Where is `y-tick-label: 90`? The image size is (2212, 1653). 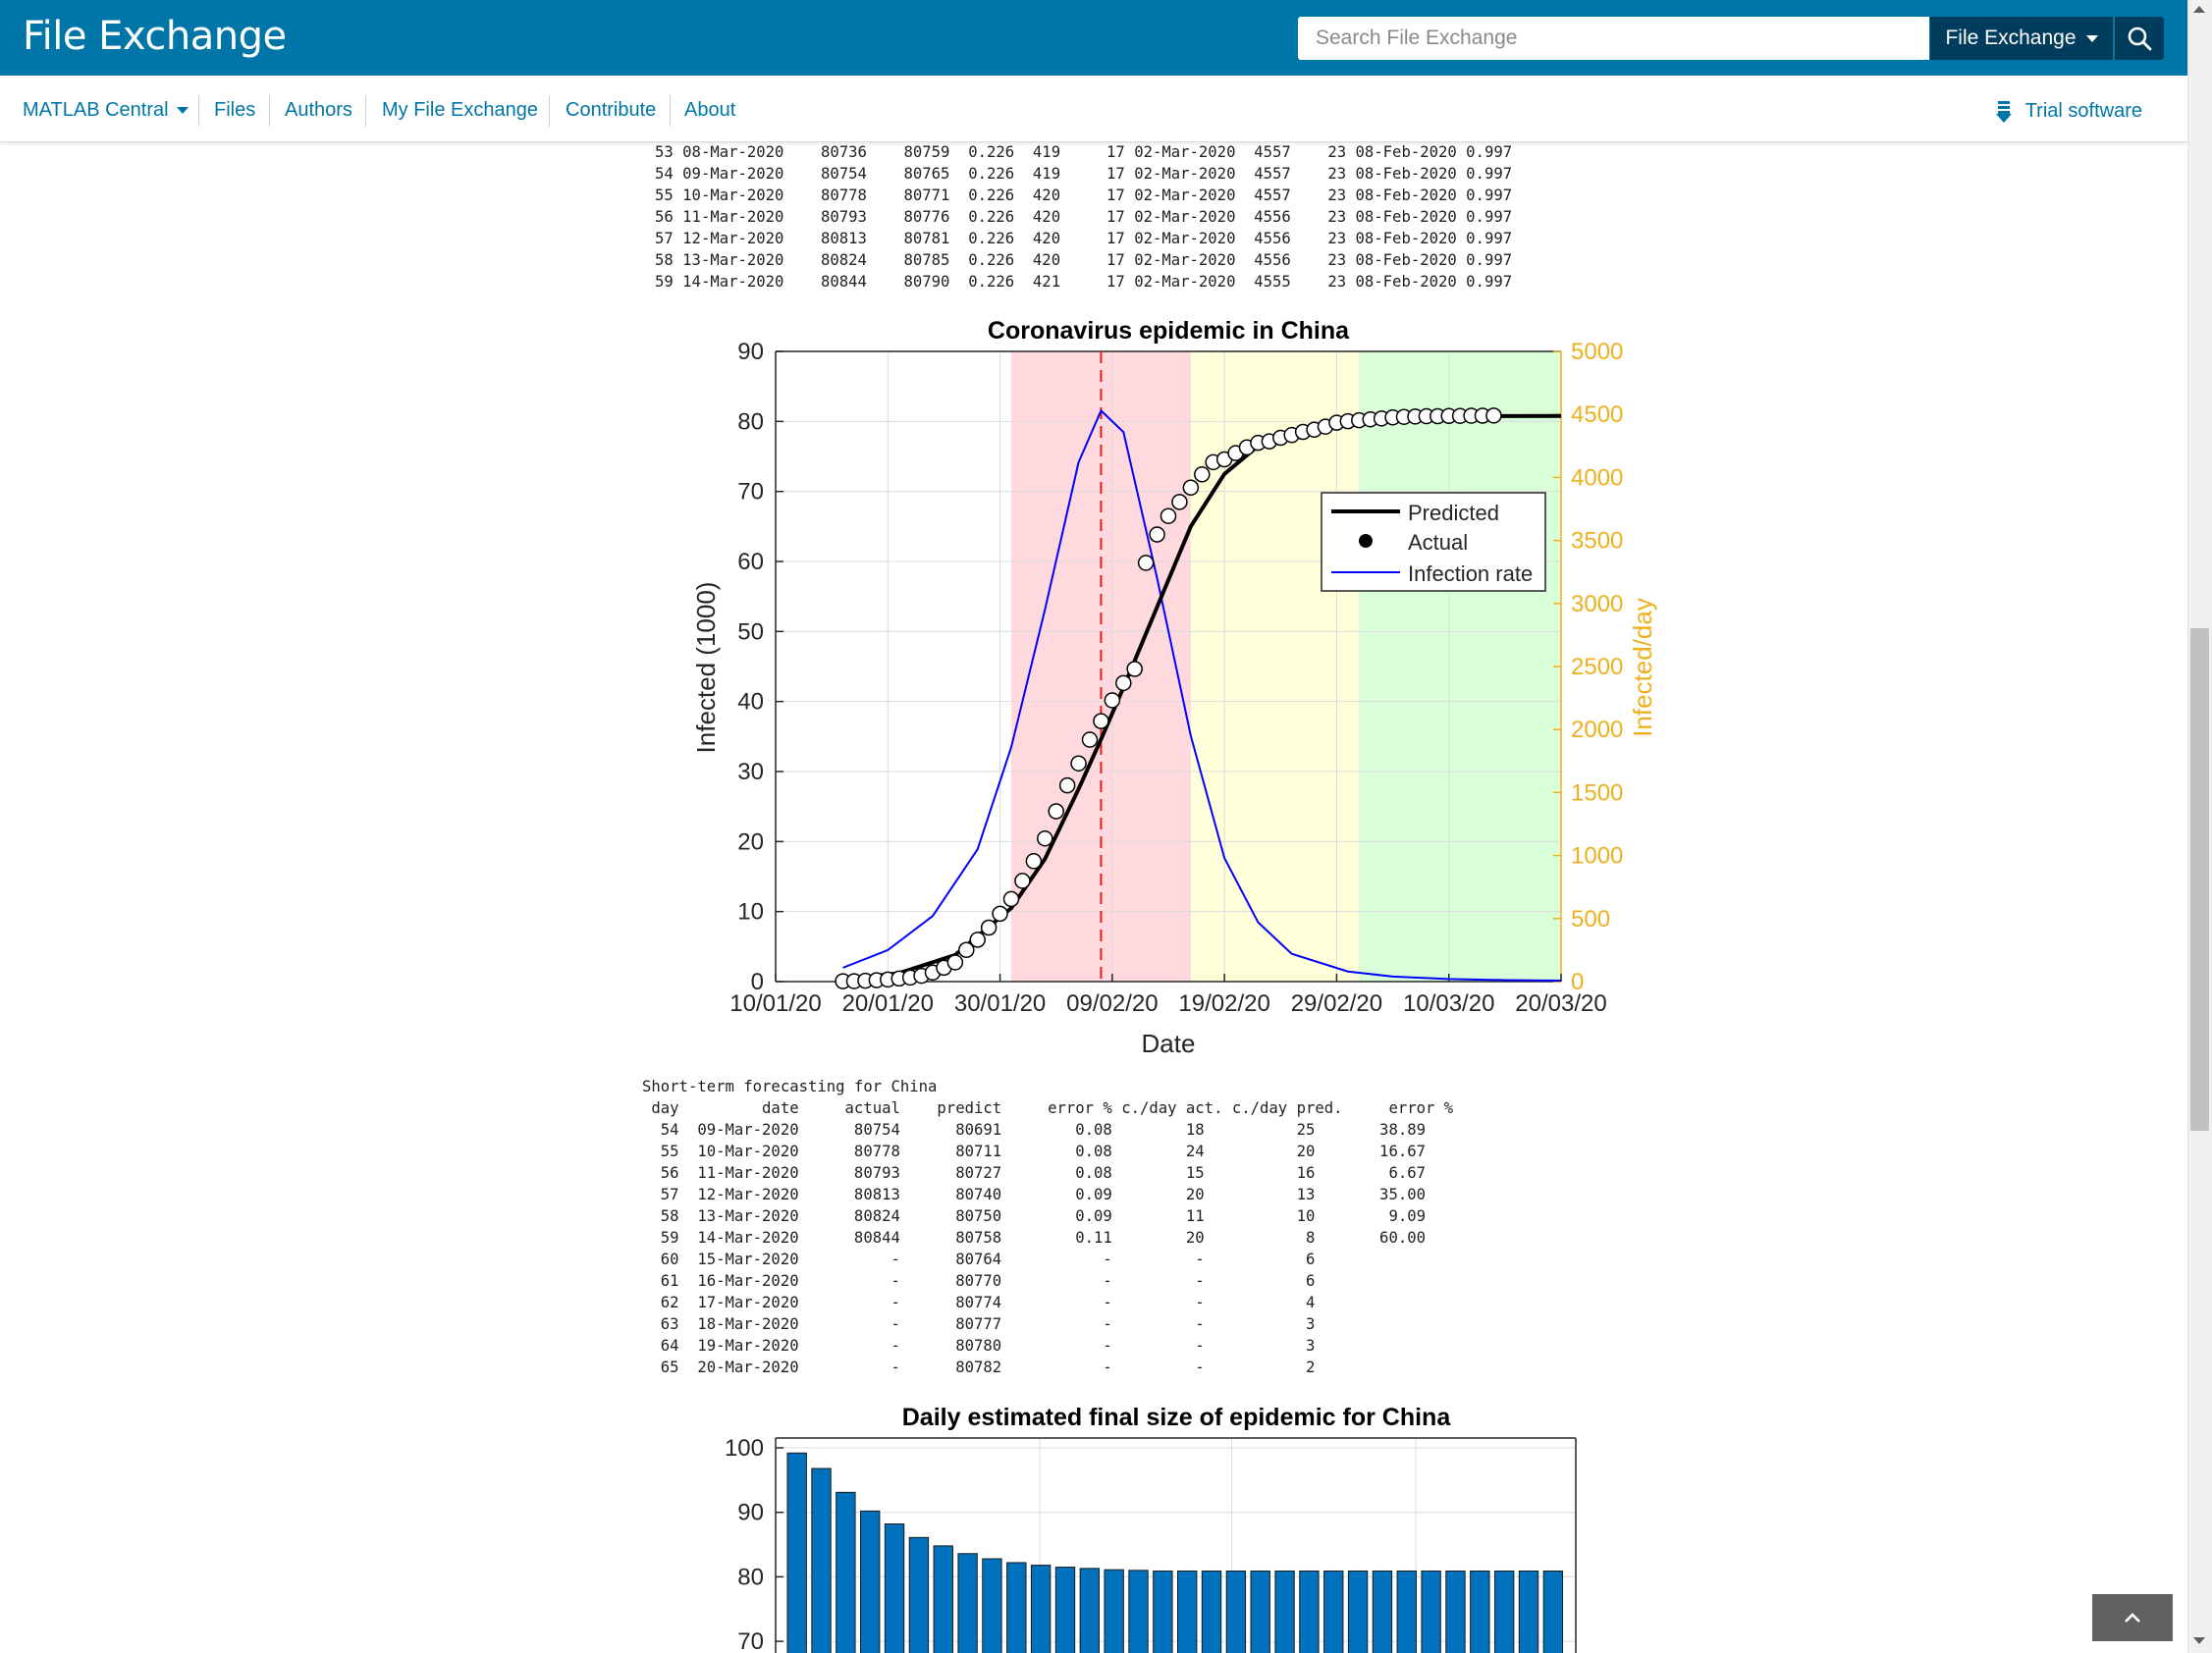
y-tick-label: 90 is located at coordinates (750, 1513).